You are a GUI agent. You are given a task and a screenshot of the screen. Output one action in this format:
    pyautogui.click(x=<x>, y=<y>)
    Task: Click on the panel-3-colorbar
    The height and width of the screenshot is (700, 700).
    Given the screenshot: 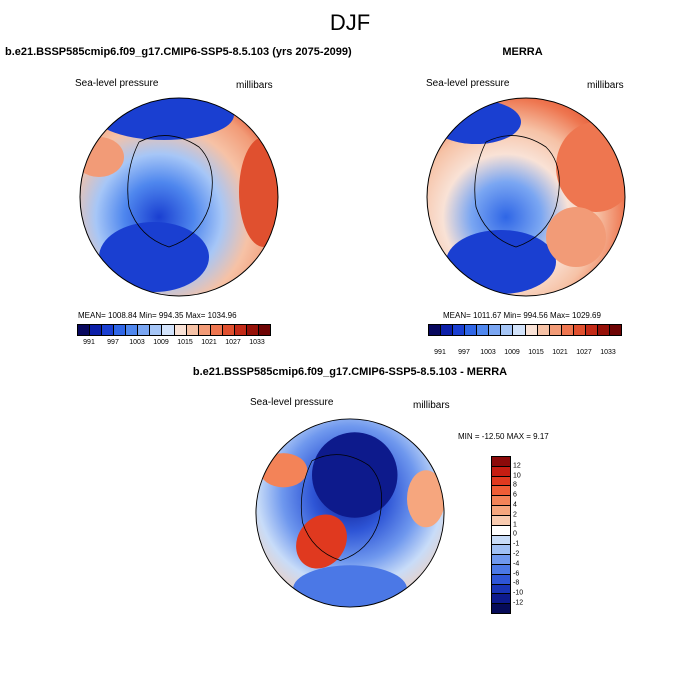 What is the action you would take?
    pyautogui.click(x=501, y=535)
    